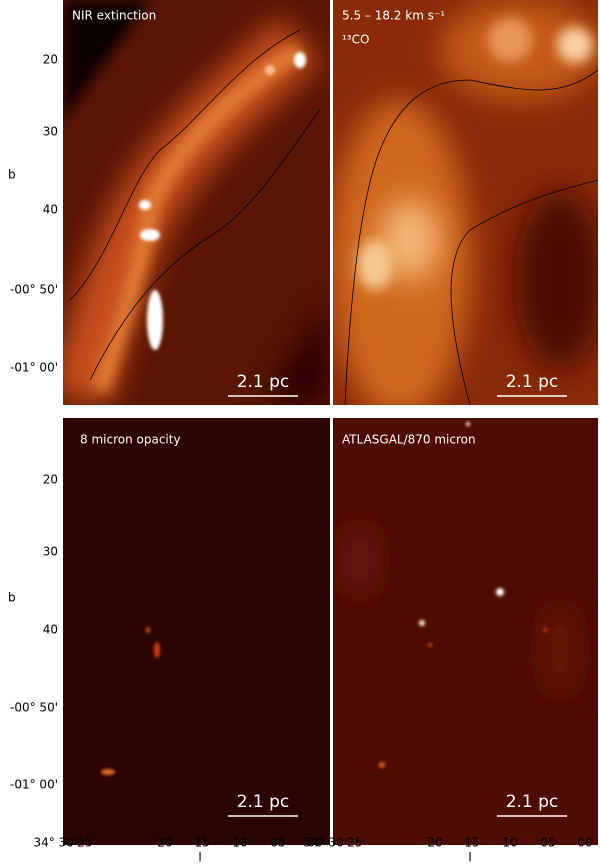 This screenshot has width=600, height=864. I want to click on panel-label: NIR extinction, so click(114, 16).